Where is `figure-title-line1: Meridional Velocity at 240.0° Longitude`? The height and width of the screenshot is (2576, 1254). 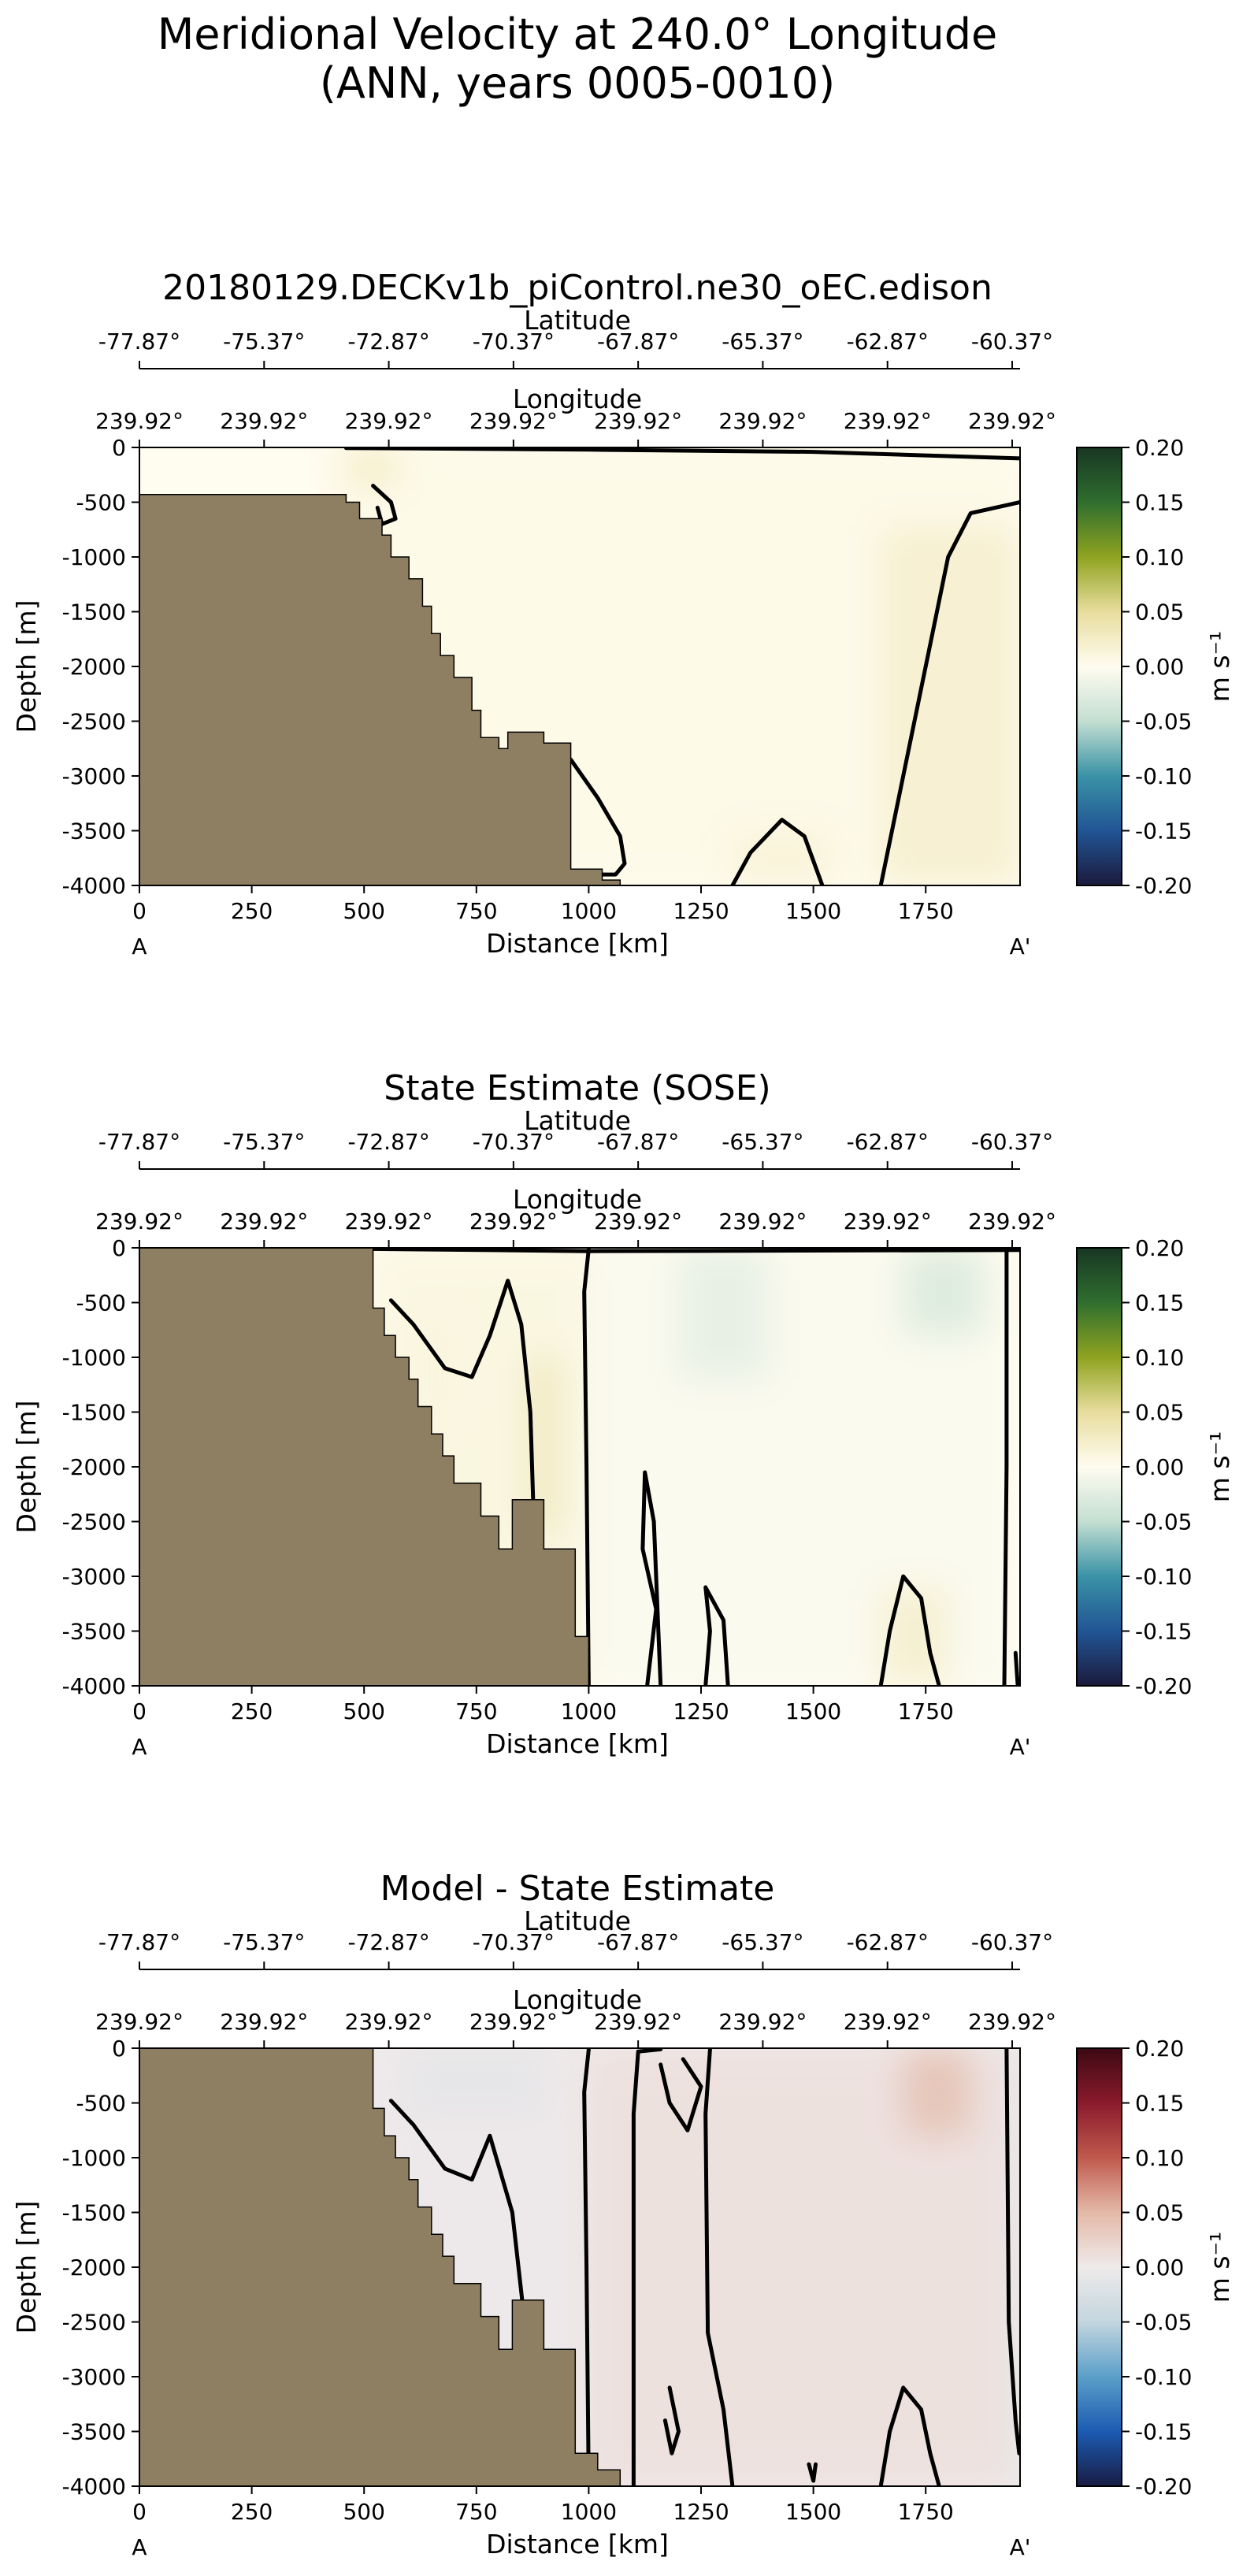 figure-title-line1: Meridional Velocity at 240.0° Longitude is located at coordinates (578, 34).